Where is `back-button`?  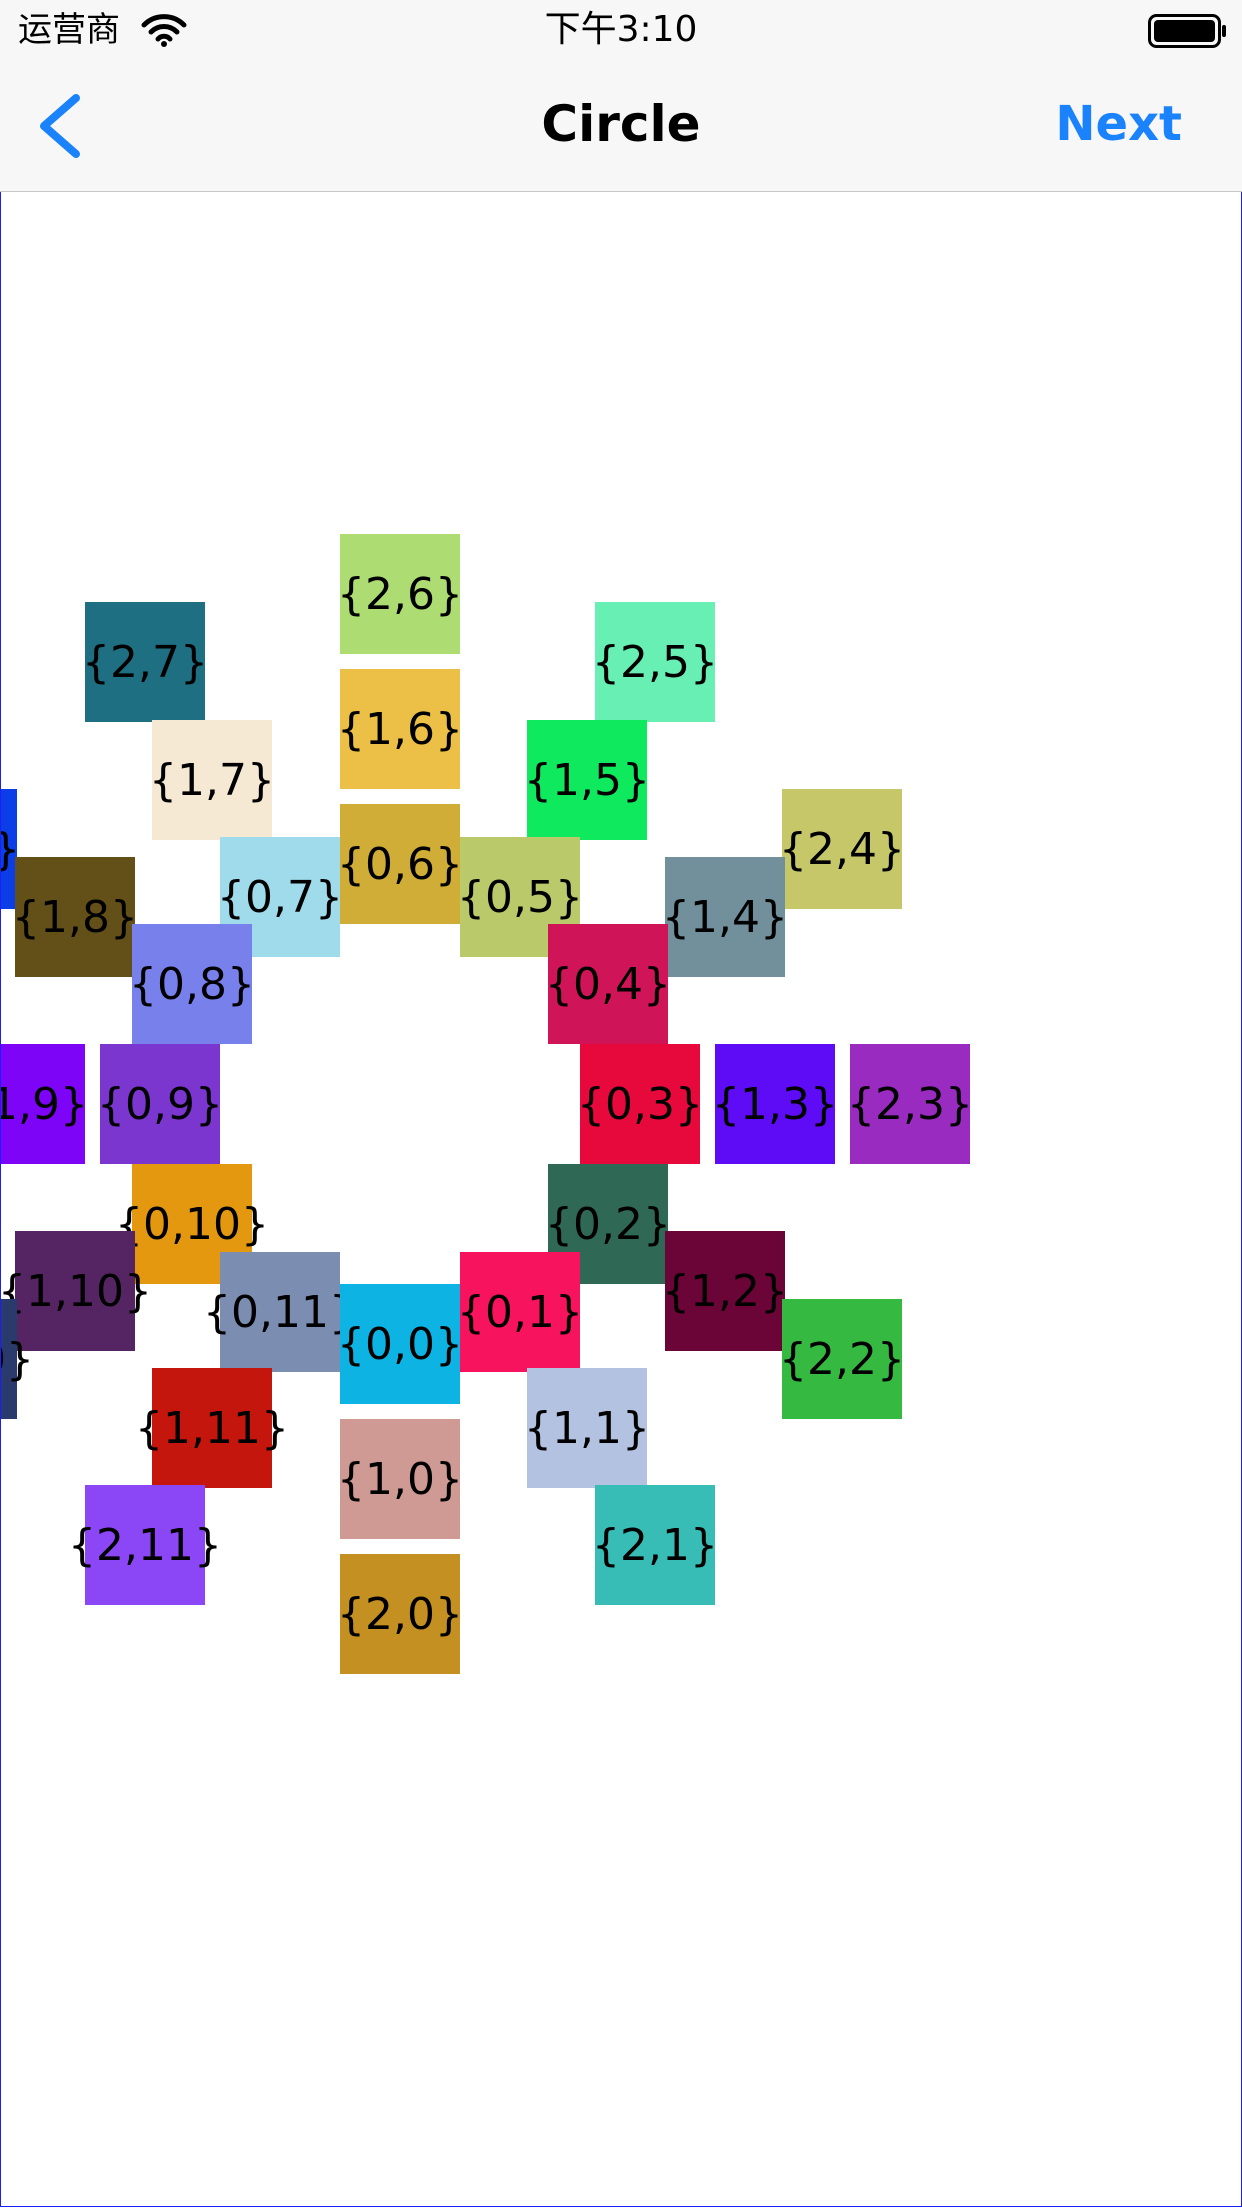
back-button is located at coordinates (58, 126).